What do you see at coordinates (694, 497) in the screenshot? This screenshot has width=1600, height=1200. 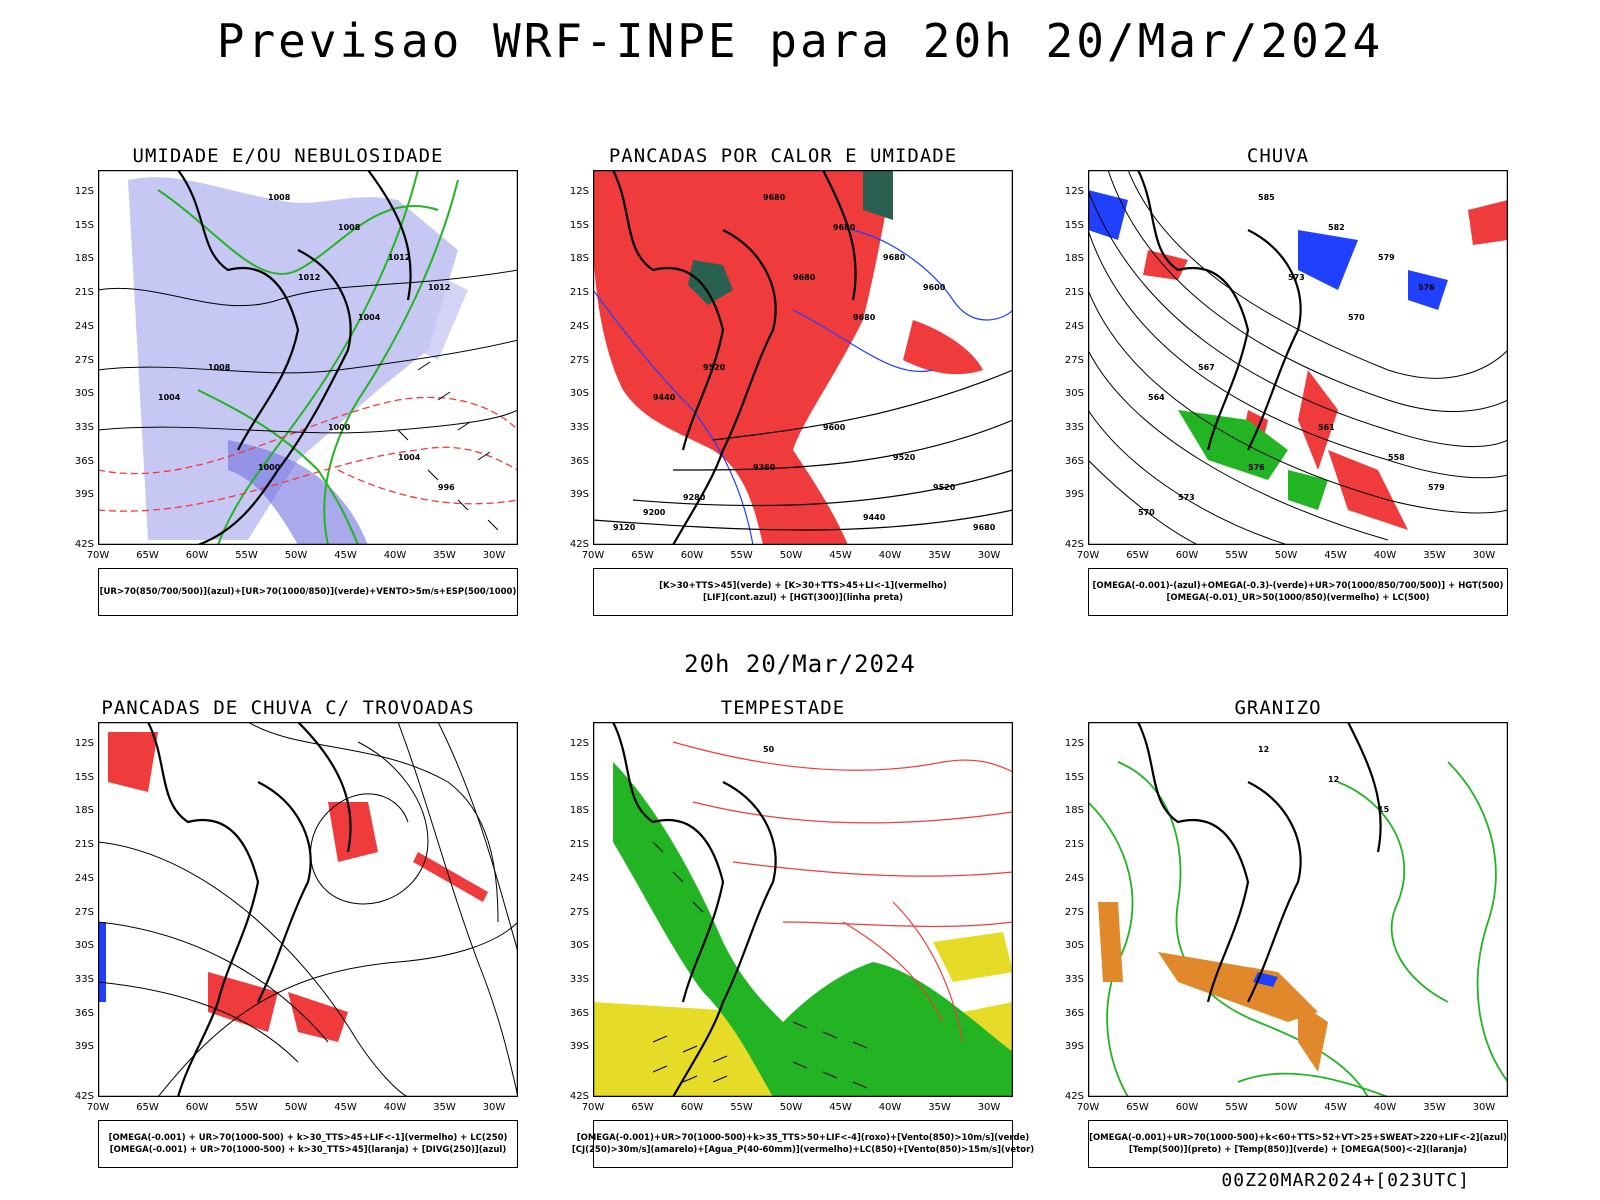 I see `contour-label: 9280` at bounding box center [694, 497].